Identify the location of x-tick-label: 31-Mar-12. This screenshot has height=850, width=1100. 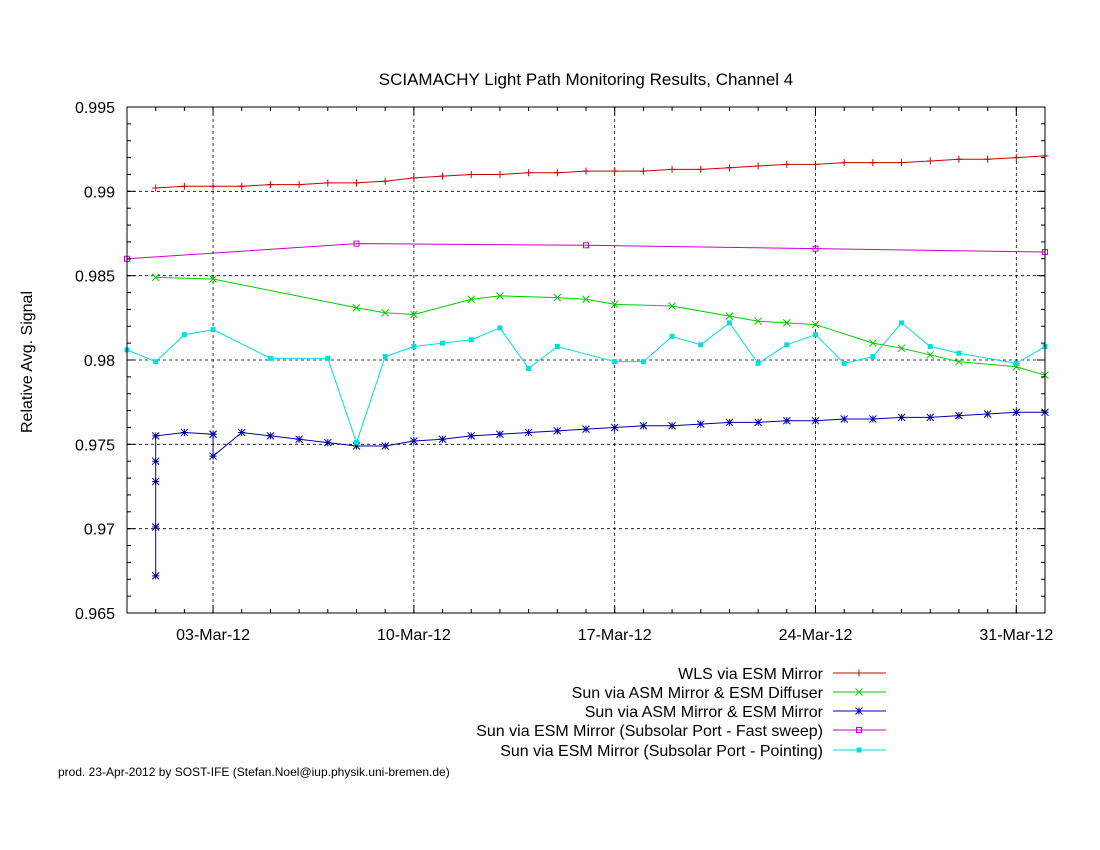
(1016, 635).